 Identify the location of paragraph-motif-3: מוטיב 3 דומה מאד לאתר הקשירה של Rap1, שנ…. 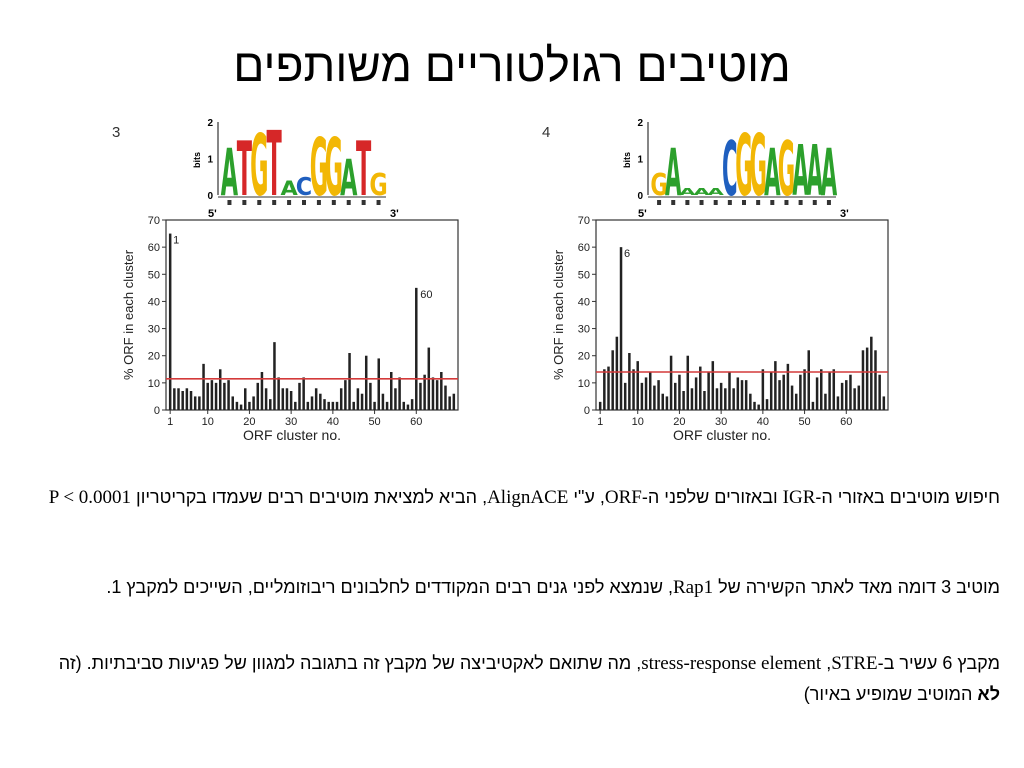
(520, 587).